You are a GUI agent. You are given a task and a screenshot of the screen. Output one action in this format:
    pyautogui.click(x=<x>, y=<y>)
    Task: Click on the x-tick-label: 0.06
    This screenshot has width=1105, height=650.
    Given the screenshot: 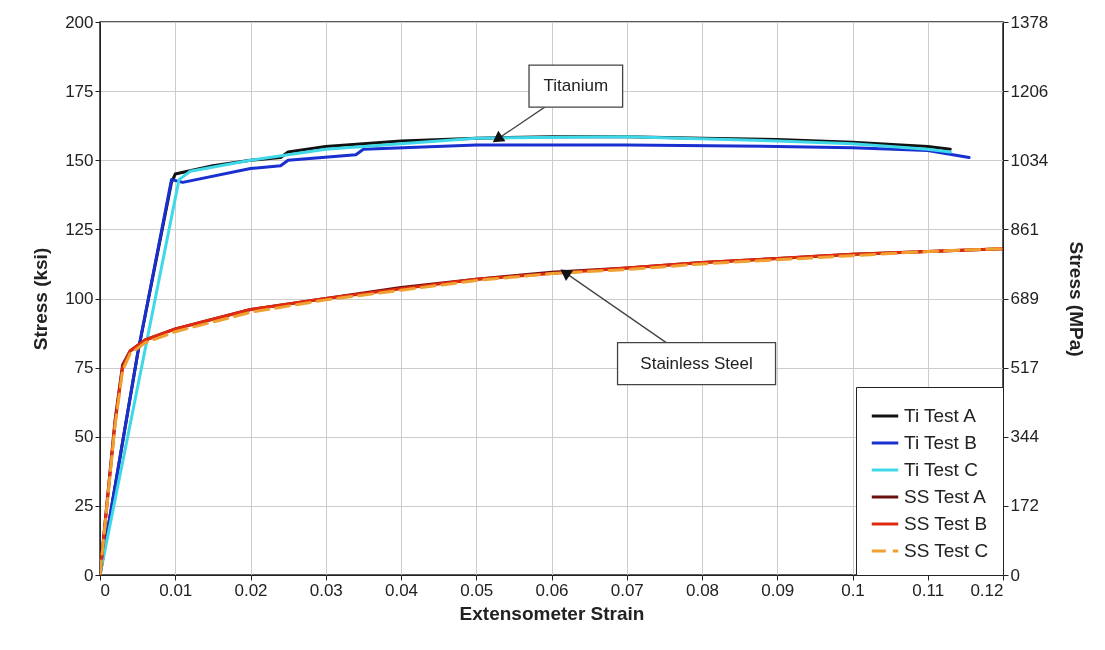 What is the action you would take?
    pyautogui.click(x=552, y=590)
    